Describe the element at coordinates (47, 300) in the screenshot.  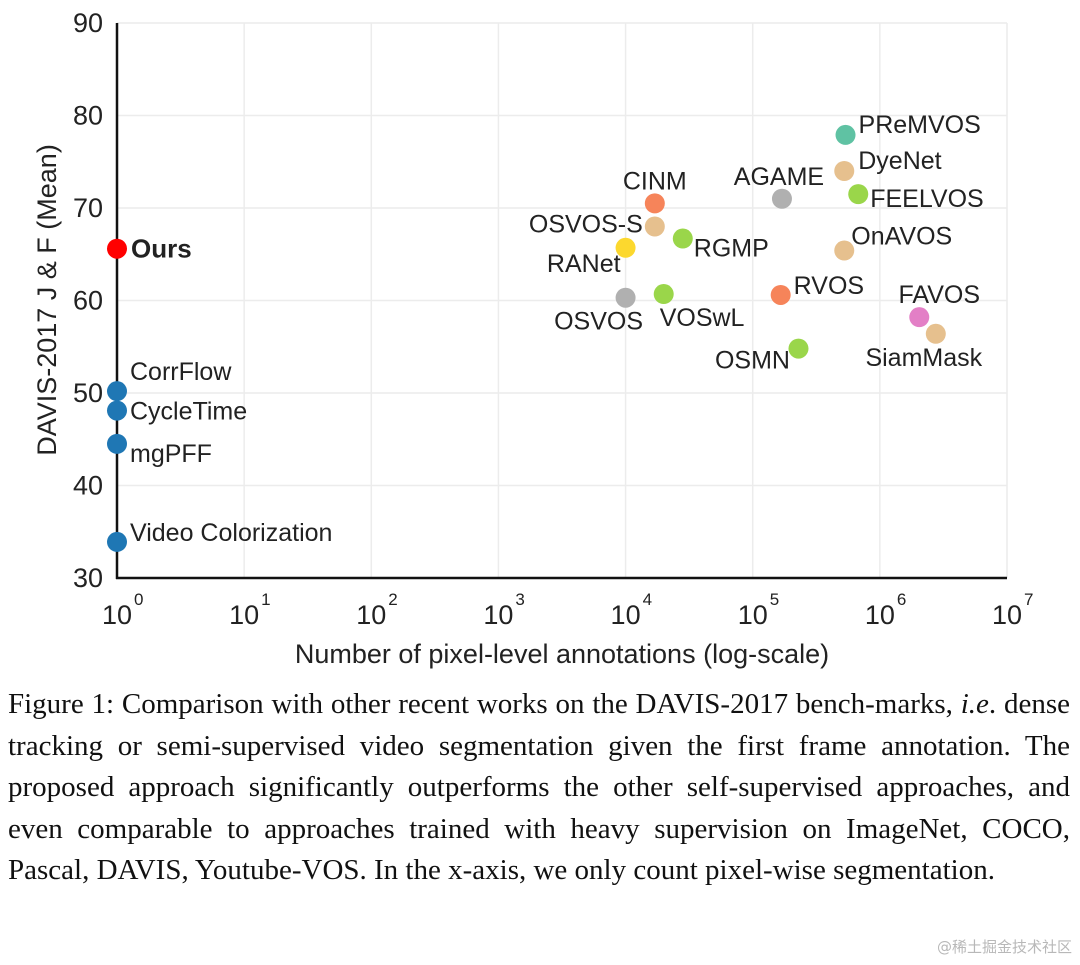
I see `y-axis-label: DAVIS-2017 J & F (Mean)` at that location.